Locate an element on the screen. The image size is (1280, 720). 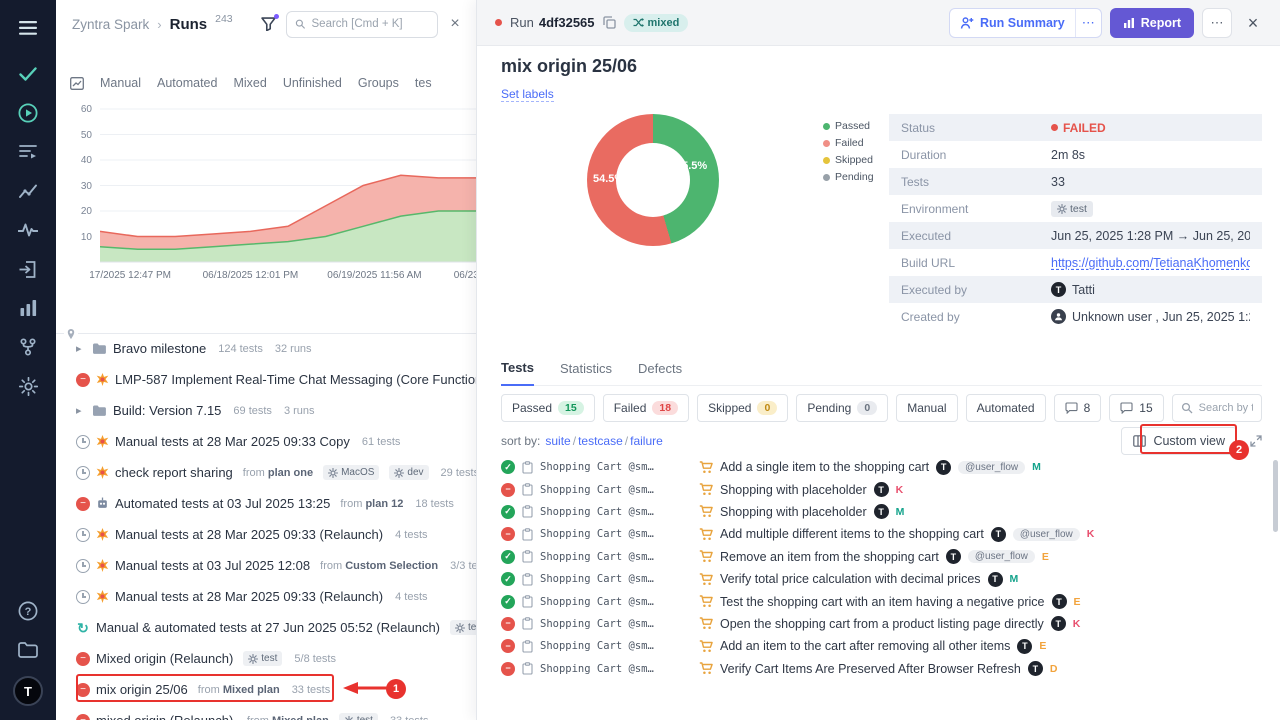
runs-search-box is located at coordinates (362, 24).